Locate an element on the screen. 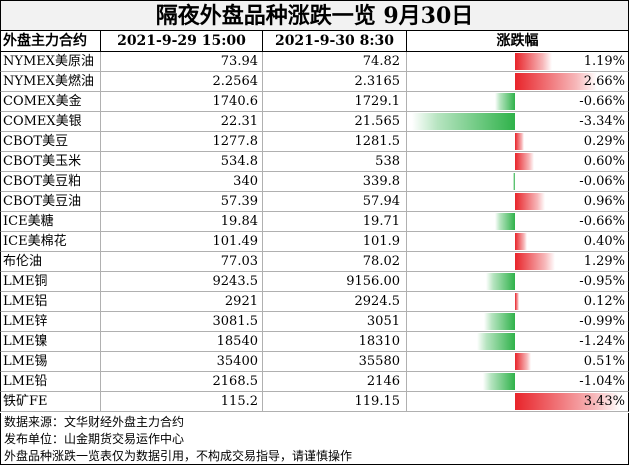  footnote-publisher: 发布单位：山金期货交易运作中心 is located at coordinates (94, 439).